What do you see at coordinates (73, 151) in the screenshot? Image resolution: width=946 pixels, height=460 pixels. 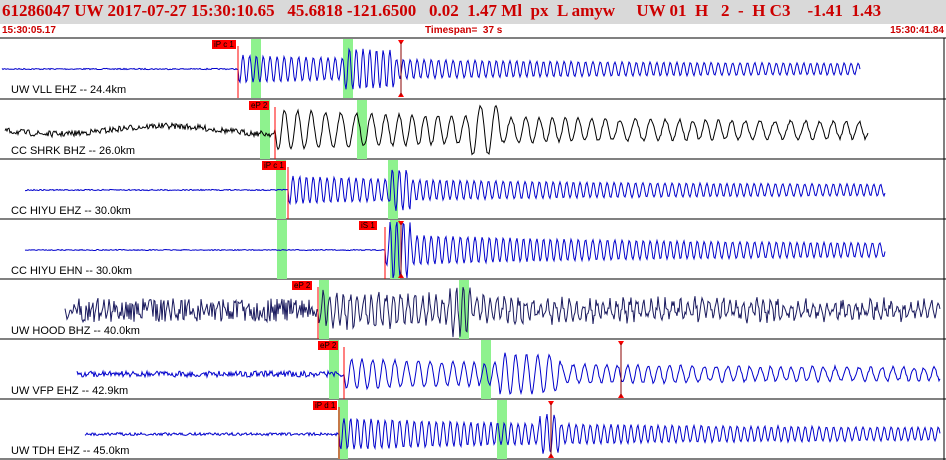 I see `channel-label: CC SHRK BHZ -- 26.0km` at bounding box center [73, 151].